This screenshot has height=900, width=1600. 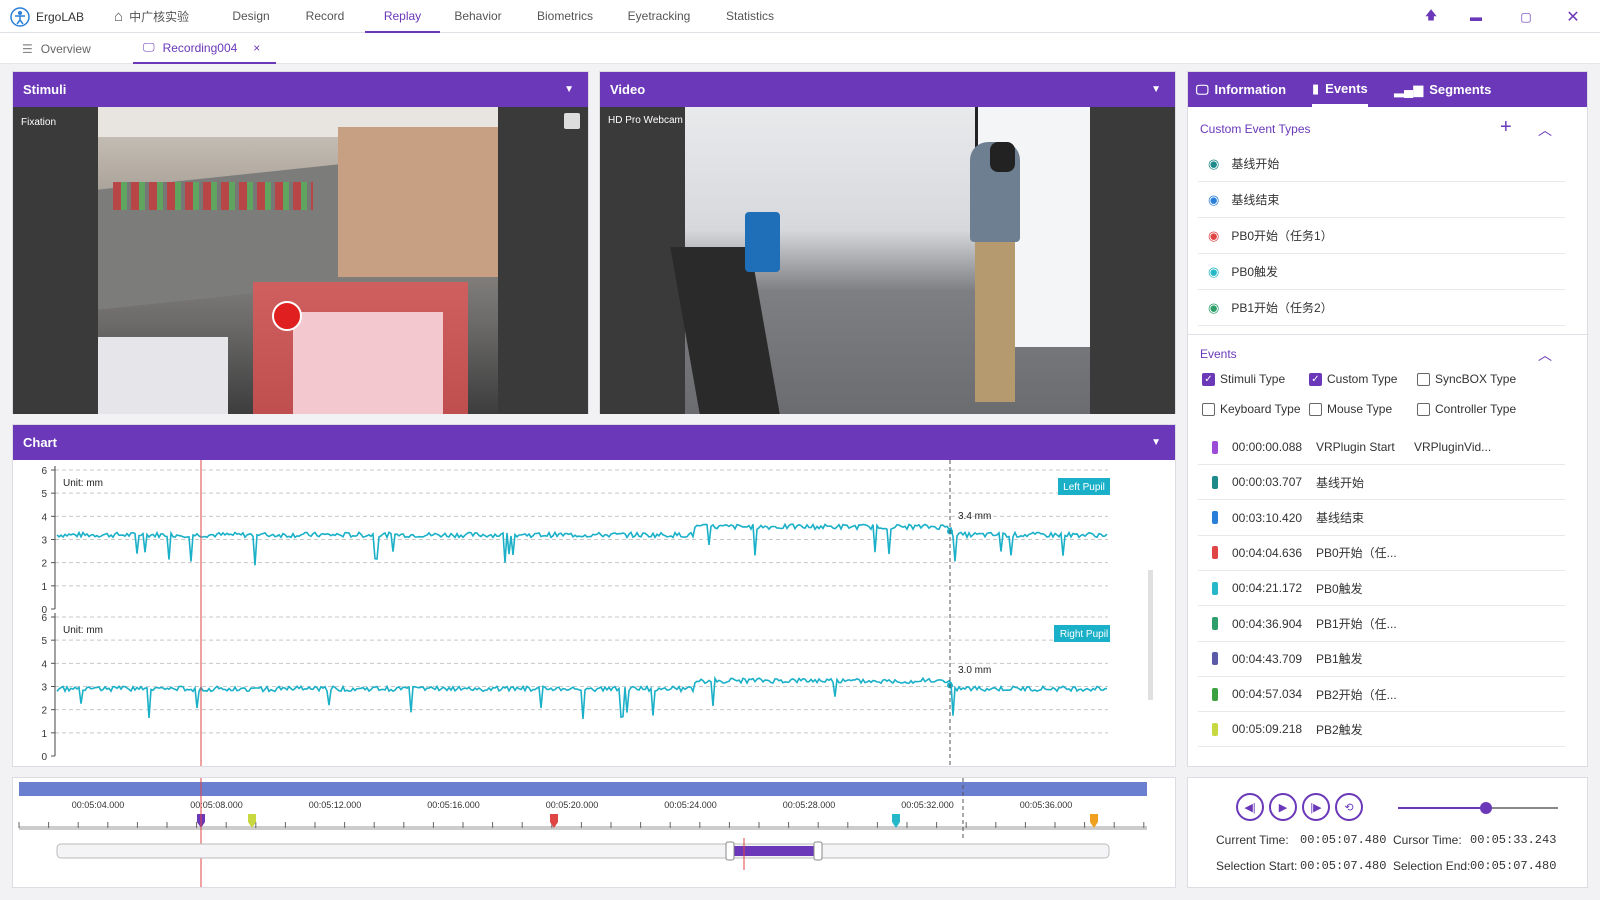 What do you see at coordinates (257, 47) in the screenshot?
I see `tab-close-icon: ×` at bounding box center [257, 47].